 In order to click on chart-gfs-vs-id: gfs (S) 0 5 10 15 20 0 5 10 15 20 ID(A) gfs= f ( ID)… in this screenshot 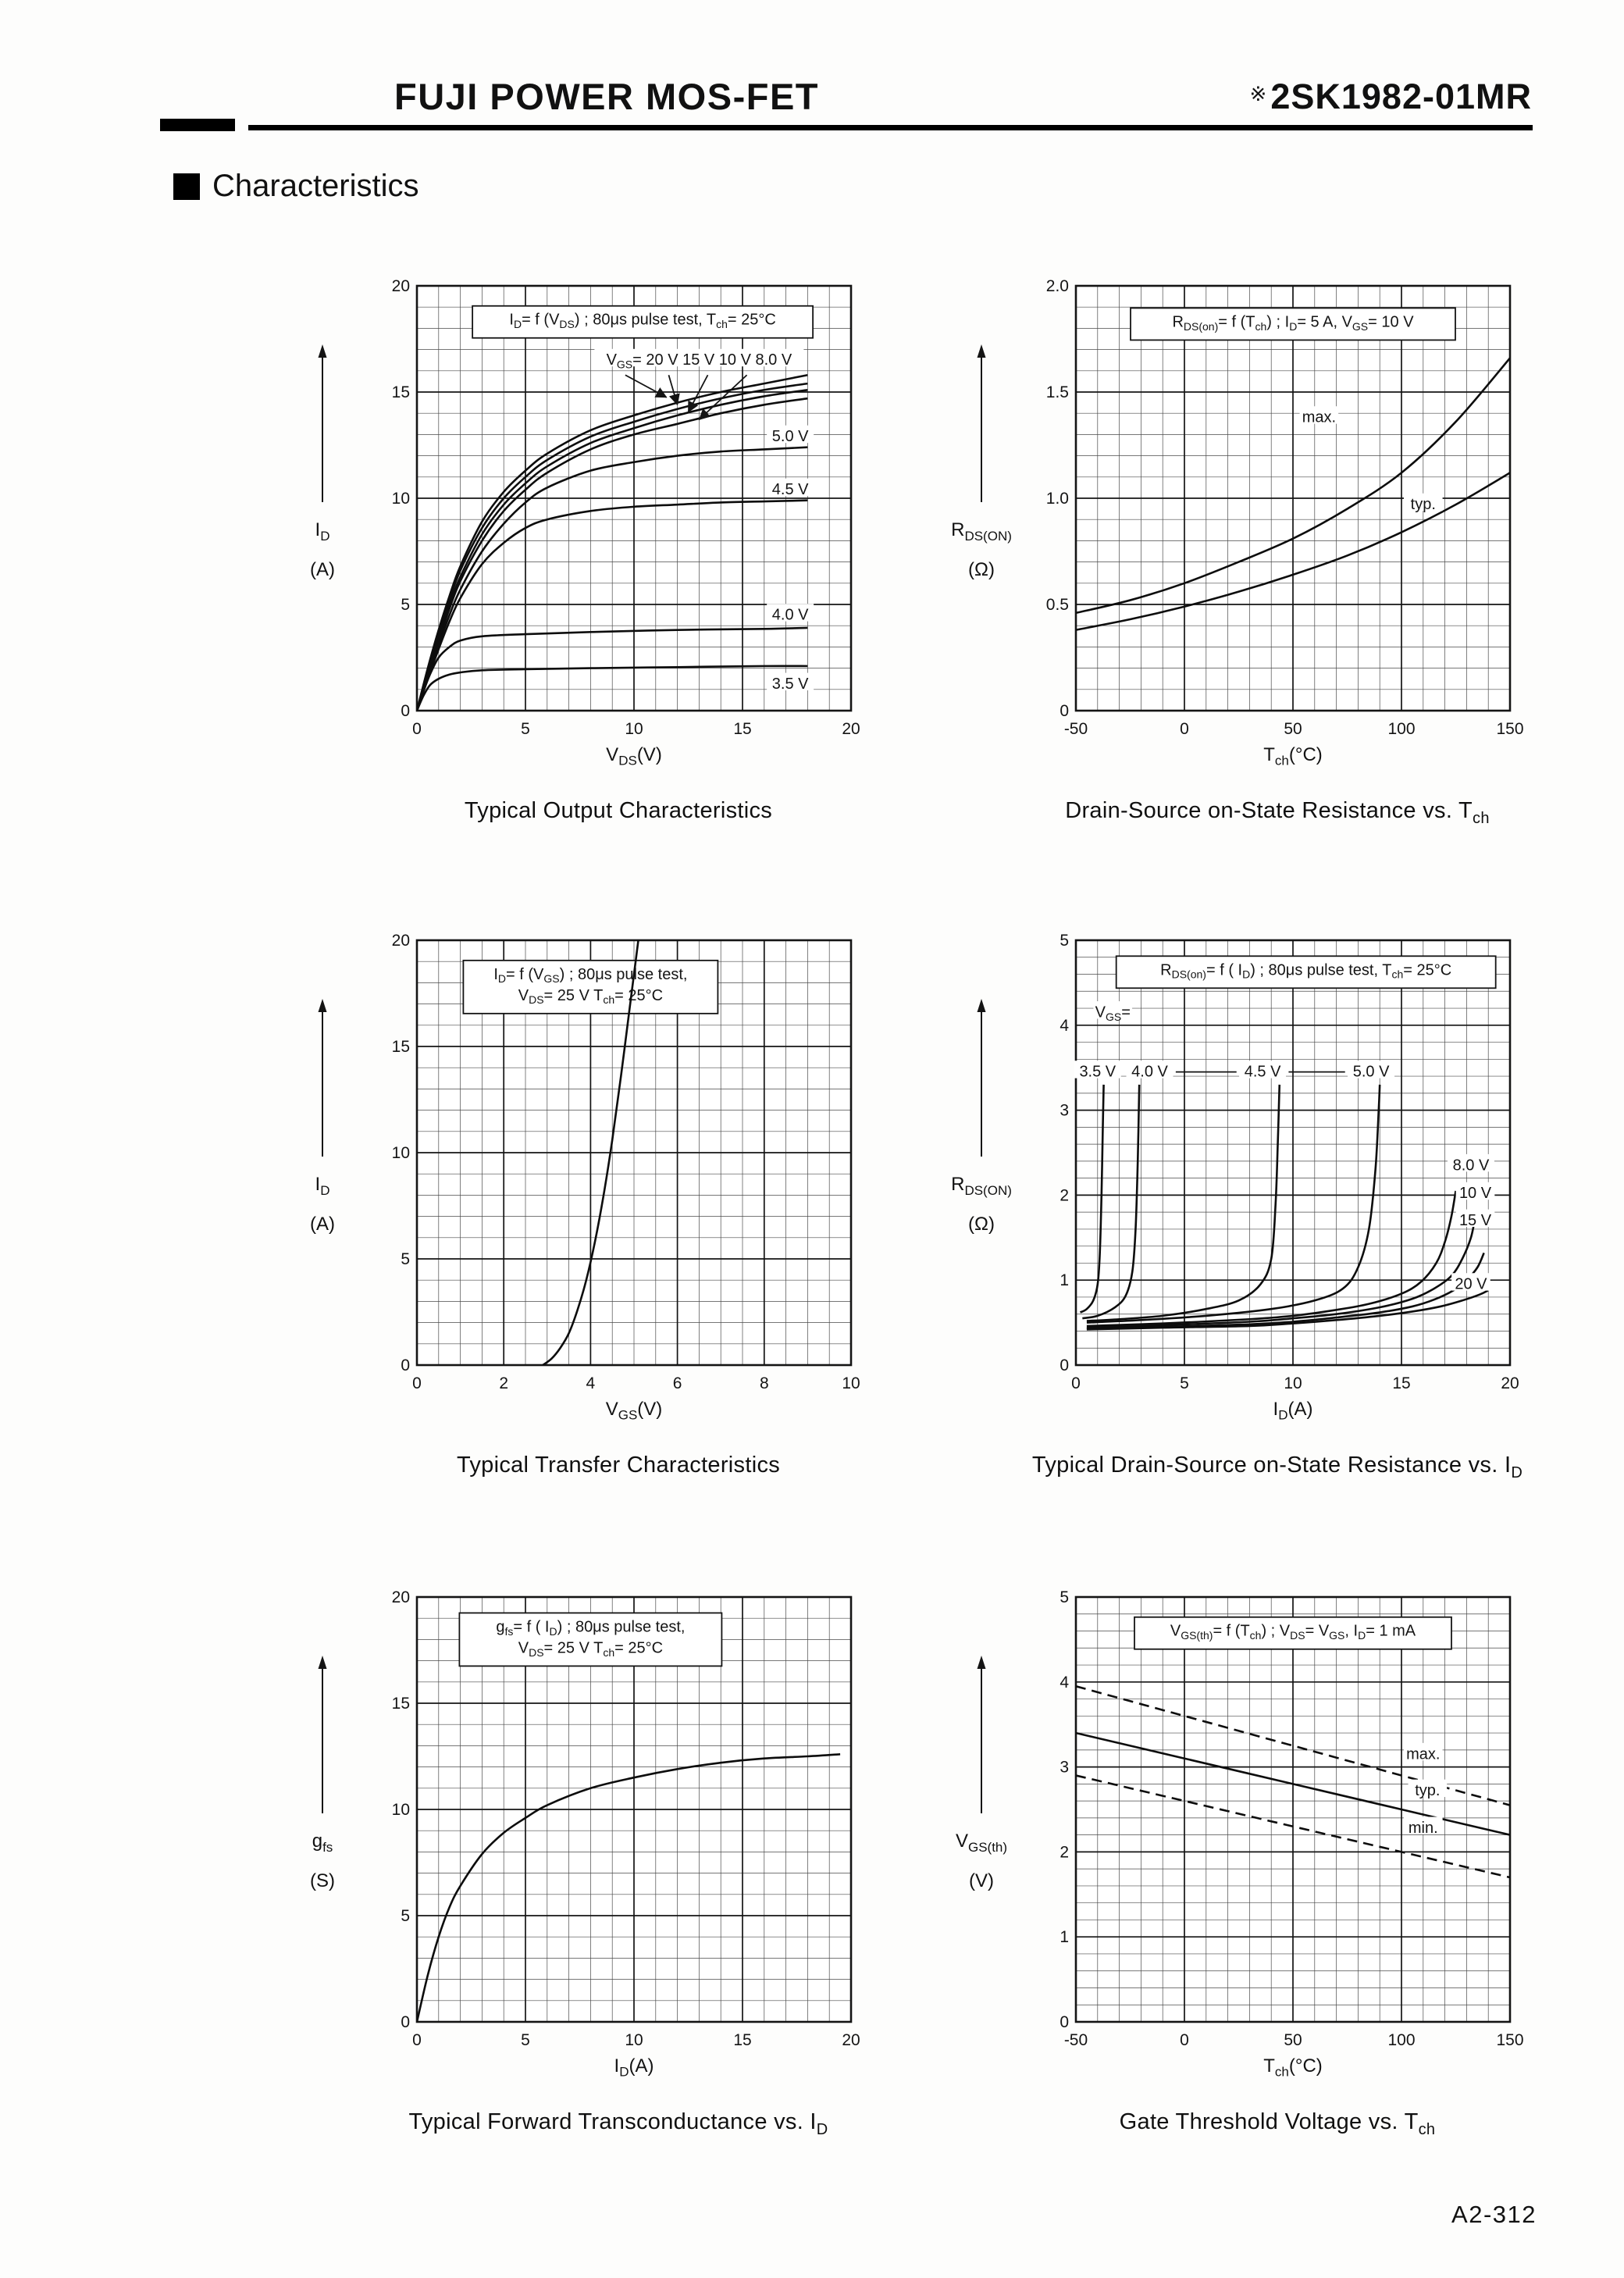, I will do `click(589, 1872)`.